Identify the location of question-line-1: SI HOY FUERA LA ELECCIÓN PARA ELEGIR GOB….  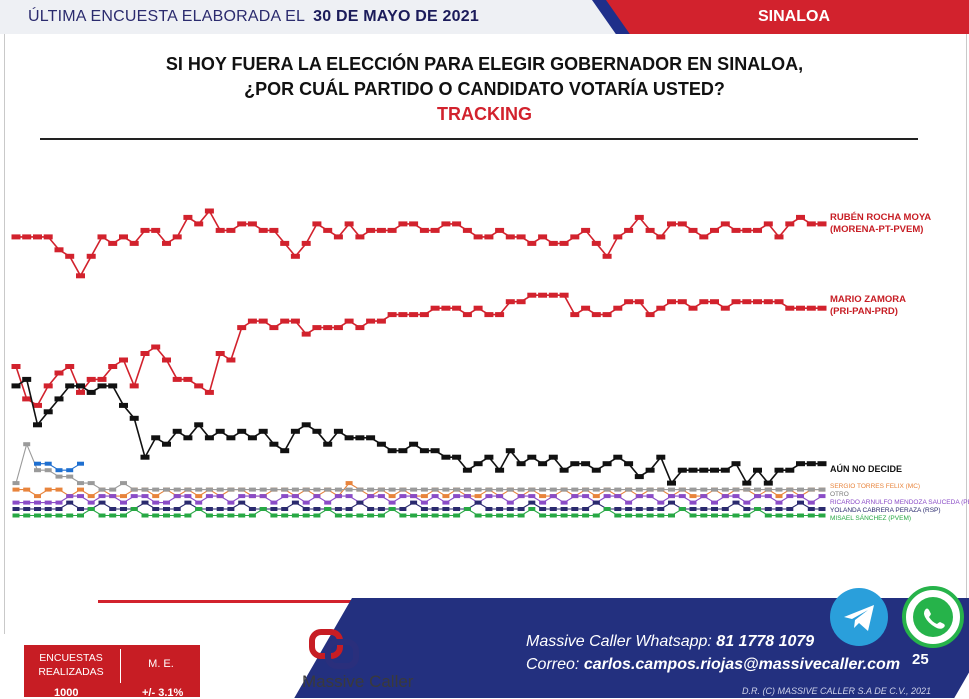
(484, 64).